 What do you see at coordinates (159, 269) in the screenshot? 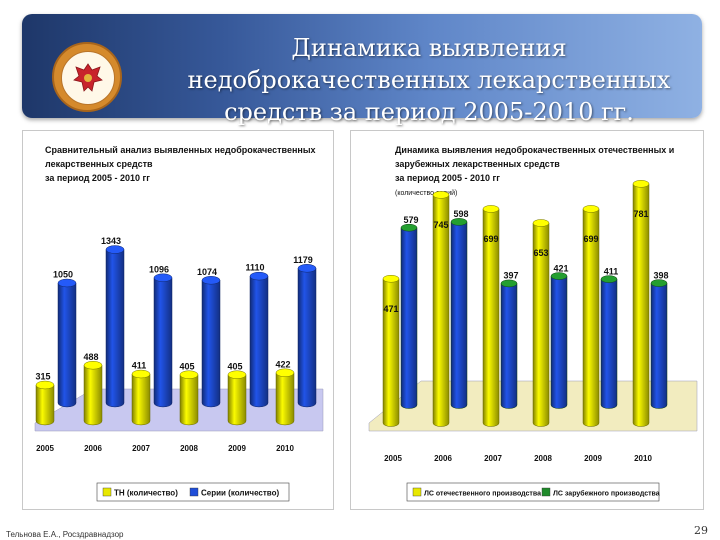
I see `data-label: 1096` at bounding box center [159, 269].